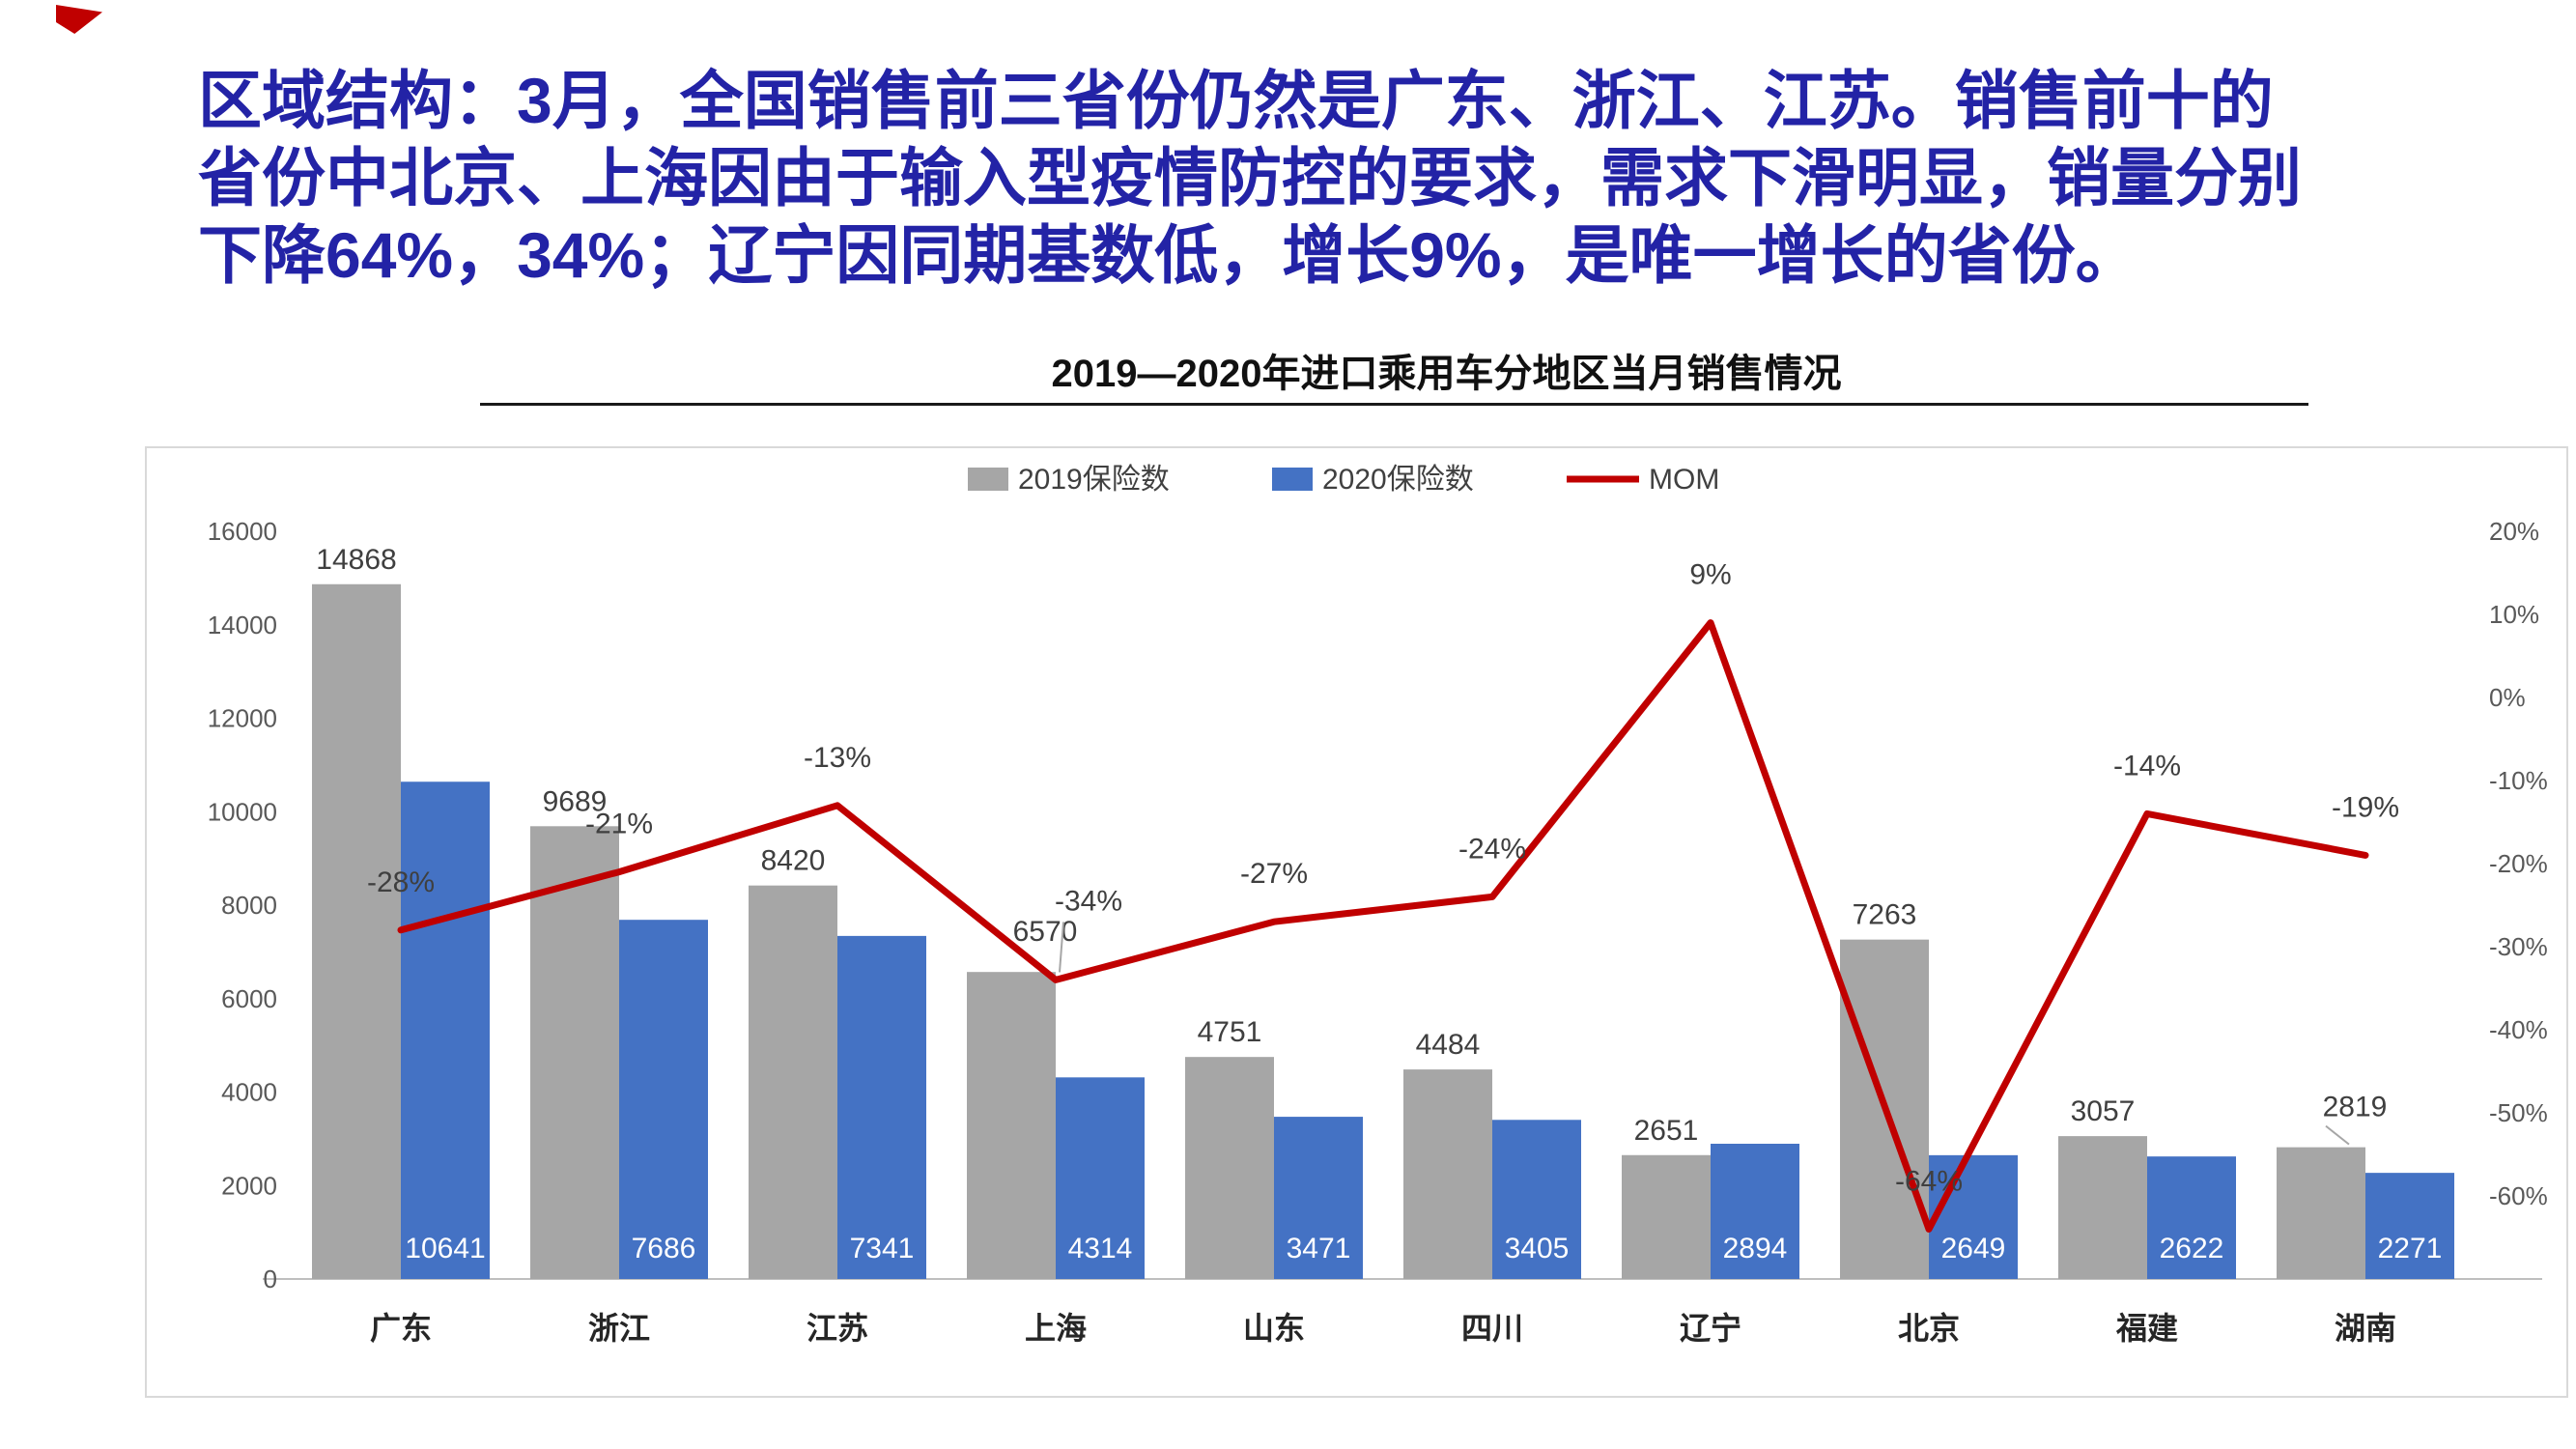 The height and width of the screenshot is (1449, 2576). What do you see at coordinates (1100, 1248) in the screenshot?
I see `value-label-2020: 4314` at bounding box center [1100, 1248].